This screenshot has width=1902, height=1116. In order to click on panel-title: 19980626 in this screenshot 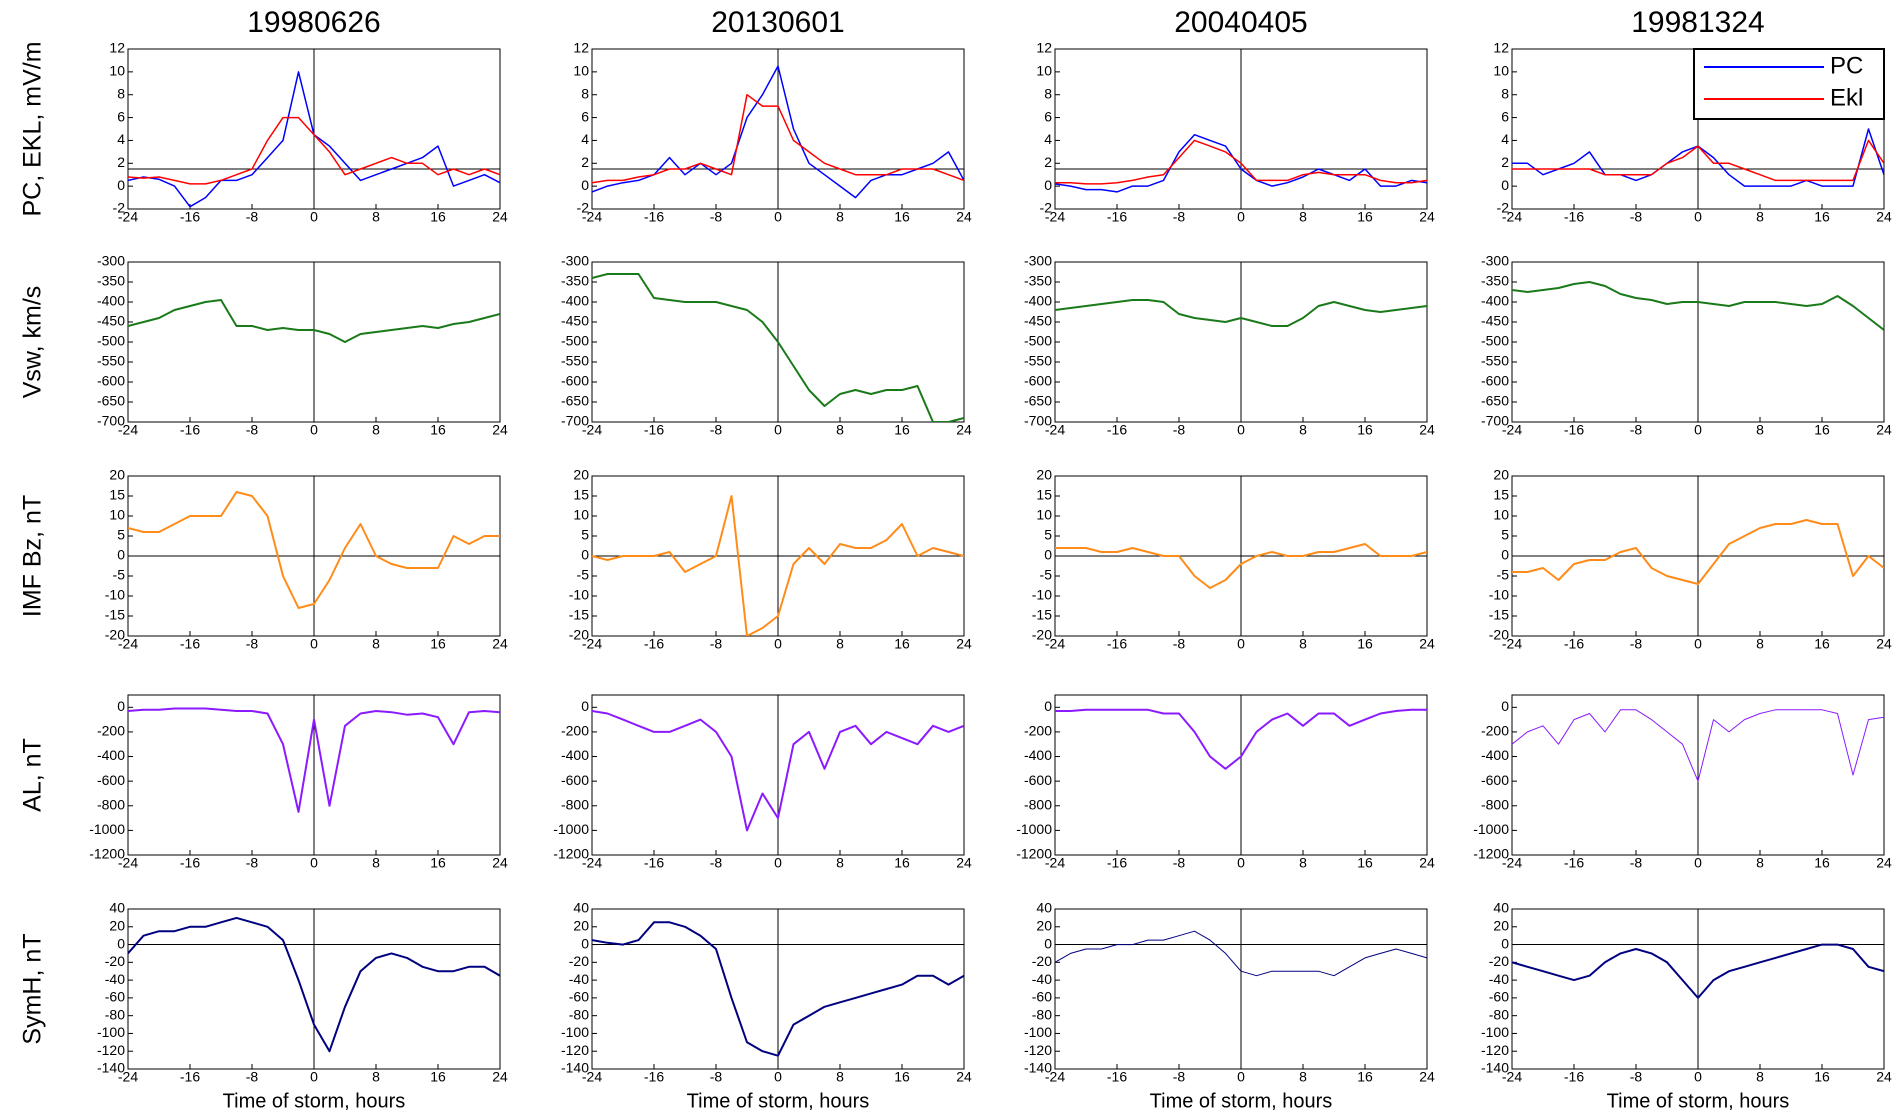, I will do `click(313, 22)`.